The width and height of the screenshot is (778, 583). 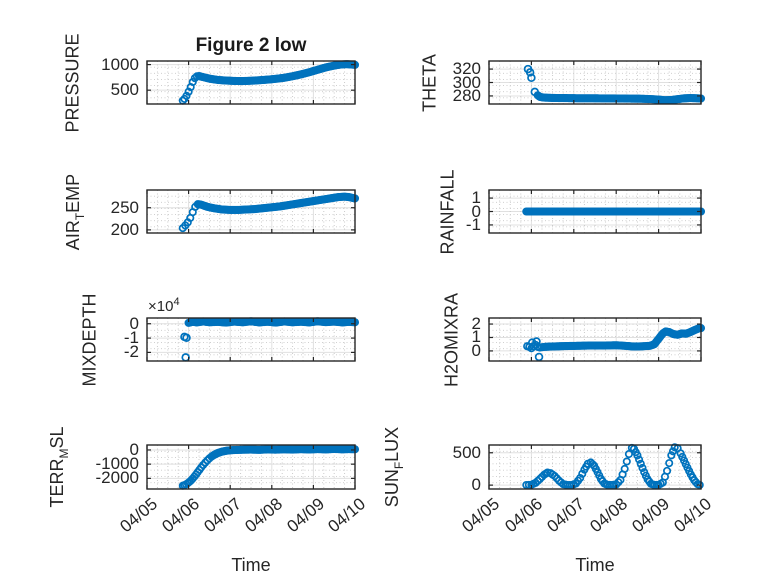 What do you see at coordinates (394, 467) in the screenshot?
I see `y-axis-label-sun_flux: SUNFLUX` at bounding box center [394, 467].